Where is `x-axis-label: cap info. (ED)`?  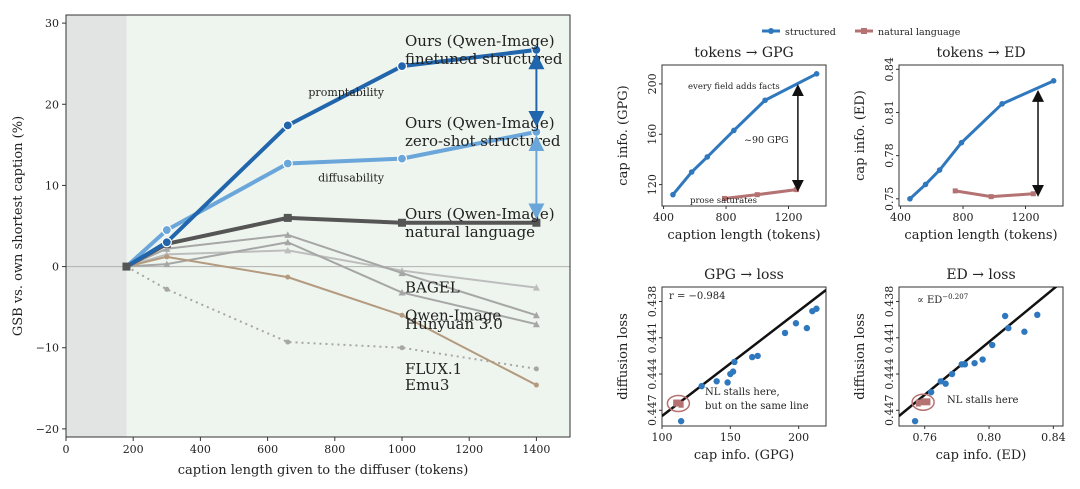
x-axis-label: cap info. (ED) is located at coordinates (981, 455).